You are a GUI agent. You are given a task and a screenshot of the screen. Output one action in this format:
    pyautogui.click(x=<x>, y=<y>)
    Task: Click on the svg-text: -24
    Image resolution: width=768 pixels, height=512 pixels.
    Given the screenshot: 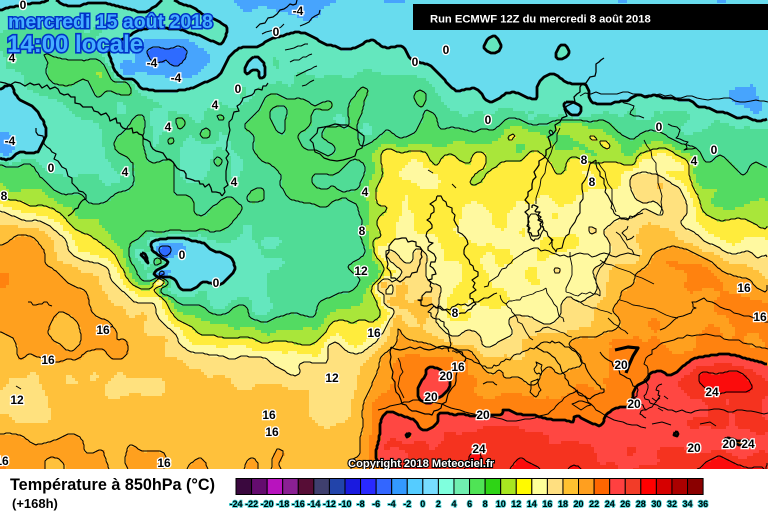 What is the action you would take?
    pyautogui.click(x=235, y=504)
    